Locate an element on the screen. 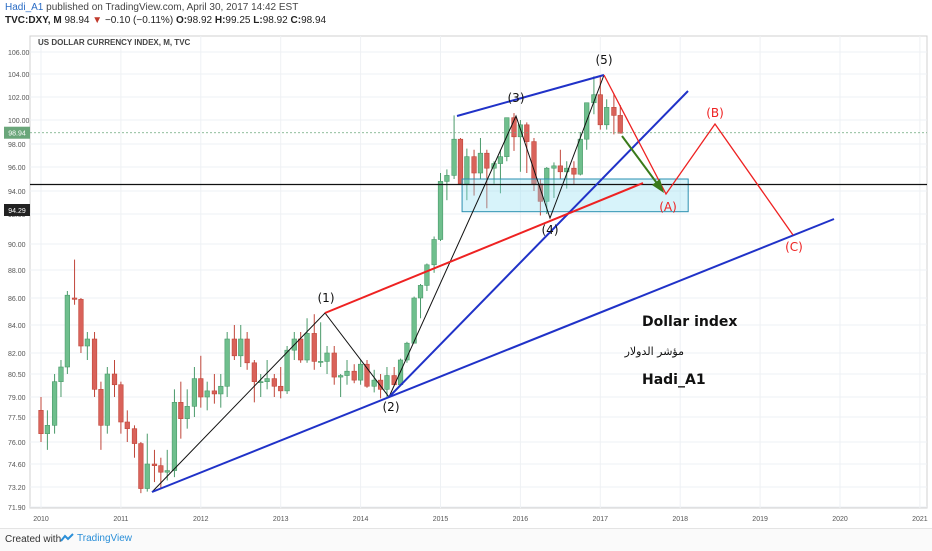  x-tick-label: 2017 is located at coordinates (601, 519).